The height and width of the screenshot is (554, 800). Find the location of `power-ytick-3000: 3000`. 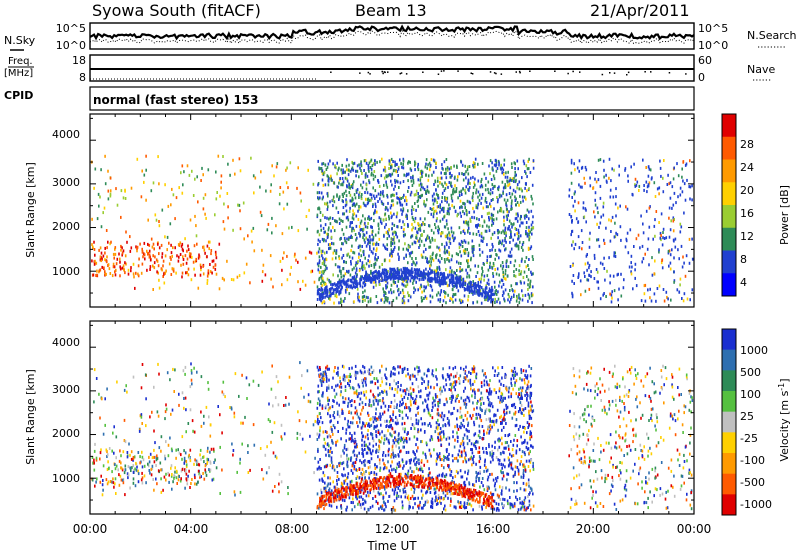

power-ytick-3000: 3000 is located at coordinates (66, 182).